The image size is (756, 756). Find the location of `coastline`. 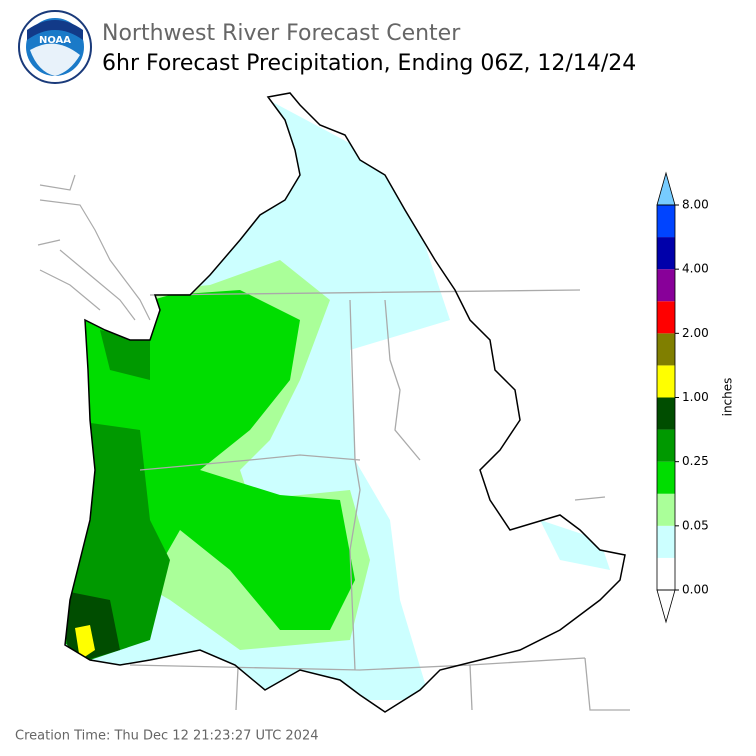

coastline is located at coordinates (94, 247).